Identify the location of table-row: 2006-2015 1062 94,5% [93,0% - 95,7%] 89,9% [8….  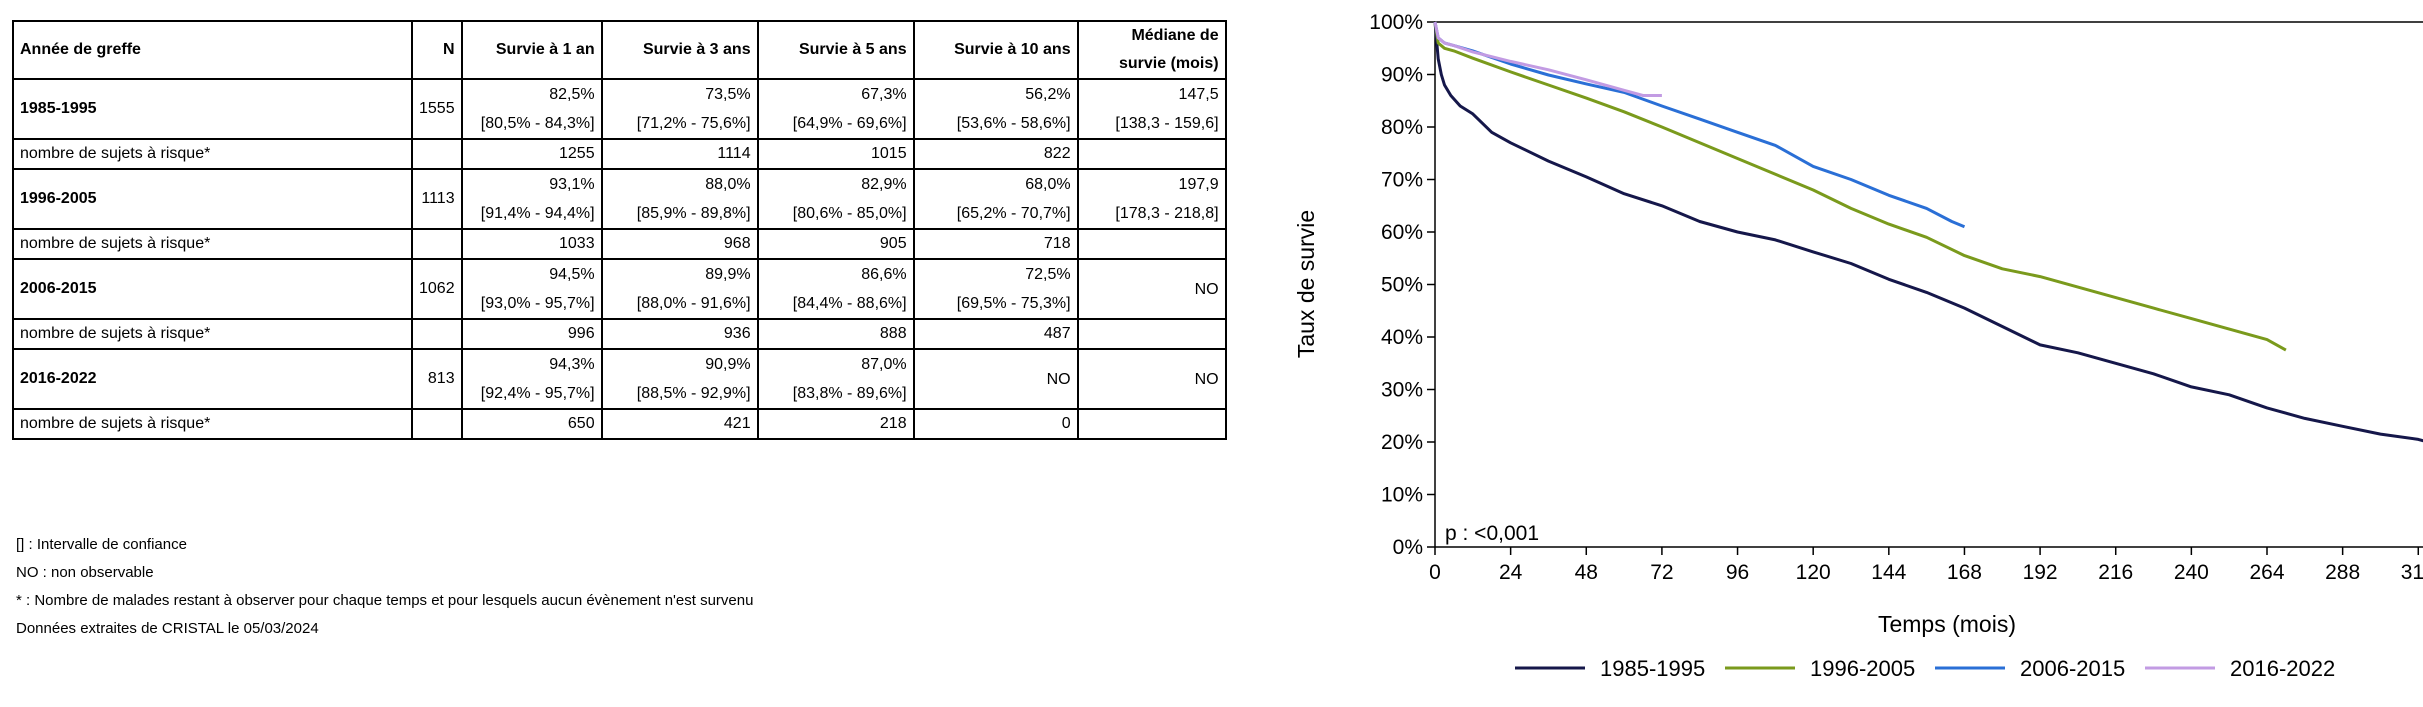
(619, 289).